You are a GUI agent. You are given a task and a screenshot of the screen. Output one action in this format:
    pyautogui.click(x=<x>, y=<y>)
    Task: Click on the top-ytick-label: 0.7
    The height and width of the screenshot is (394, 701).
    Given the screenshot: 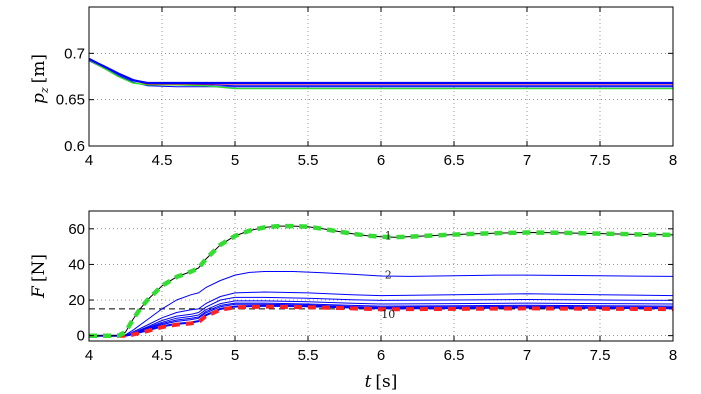 What is the action you would take?
    pyautogui.click(x=74, y=53)
    